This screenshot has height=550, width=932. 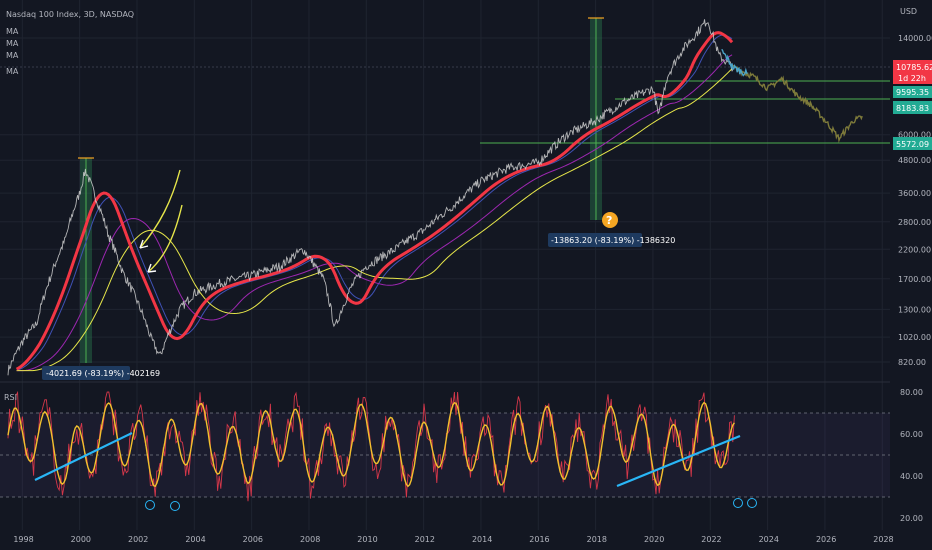 What do you see at coordinates (711, 539) in the screenshot?
I see `time-tick-label: 2022` at bounding box center [711, 539].